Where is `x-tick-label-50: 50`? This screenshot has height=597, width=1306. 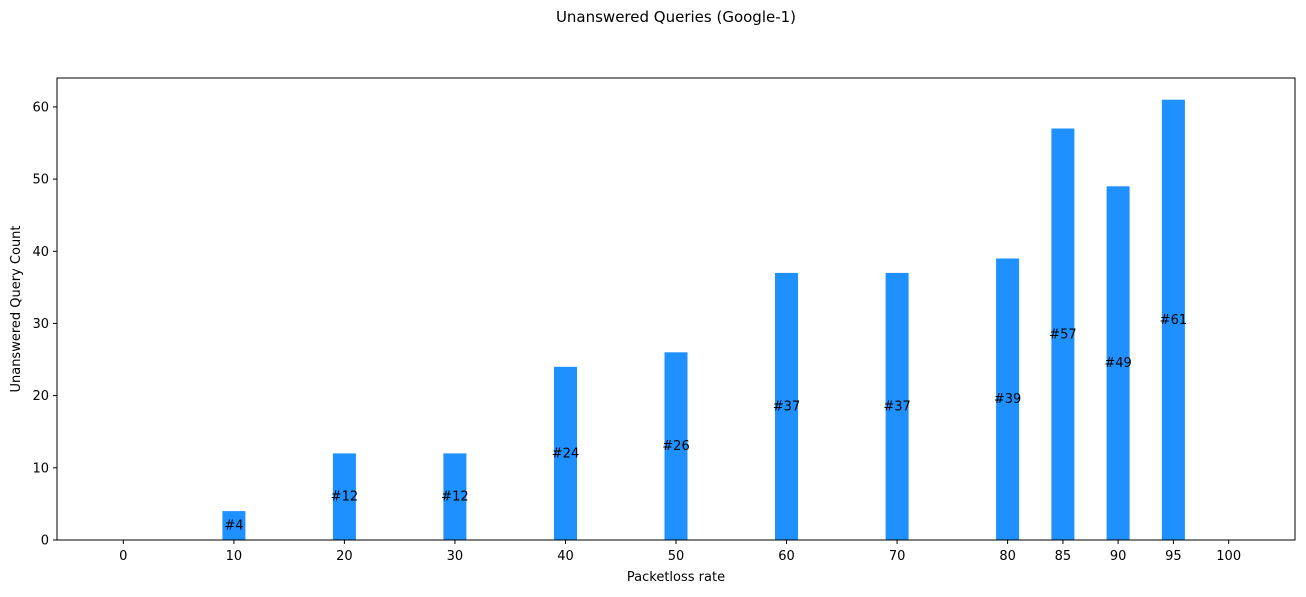
x-tick-label-50: 50 is located at coordinates (676, 556).